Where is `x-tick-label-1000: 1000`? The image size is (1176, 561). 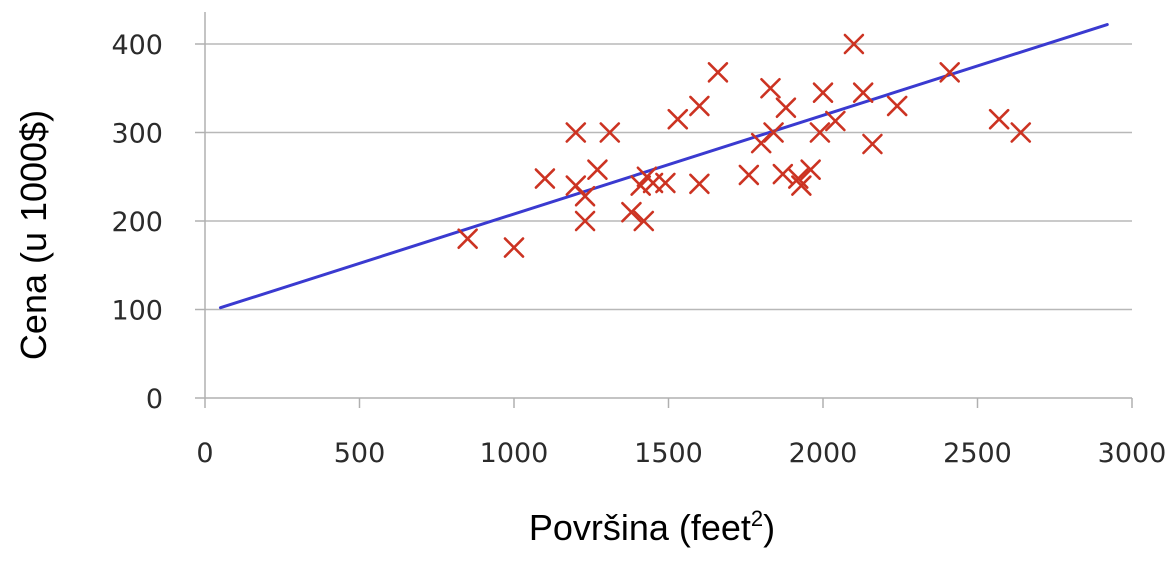
x-tick-label-1000: 1000 is located at coordinates (514, 453).